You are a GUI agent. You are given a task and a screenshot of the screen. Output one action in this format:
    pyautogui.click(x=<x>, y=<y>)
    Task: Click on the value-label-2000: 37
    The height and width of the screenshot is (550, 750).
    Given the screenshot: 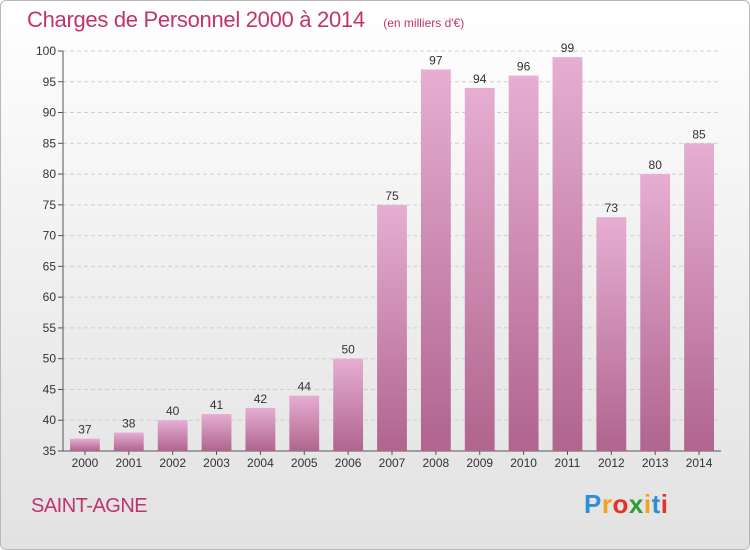 What is the action you would take?
    pyautogui.click(x=85, y=430)
    